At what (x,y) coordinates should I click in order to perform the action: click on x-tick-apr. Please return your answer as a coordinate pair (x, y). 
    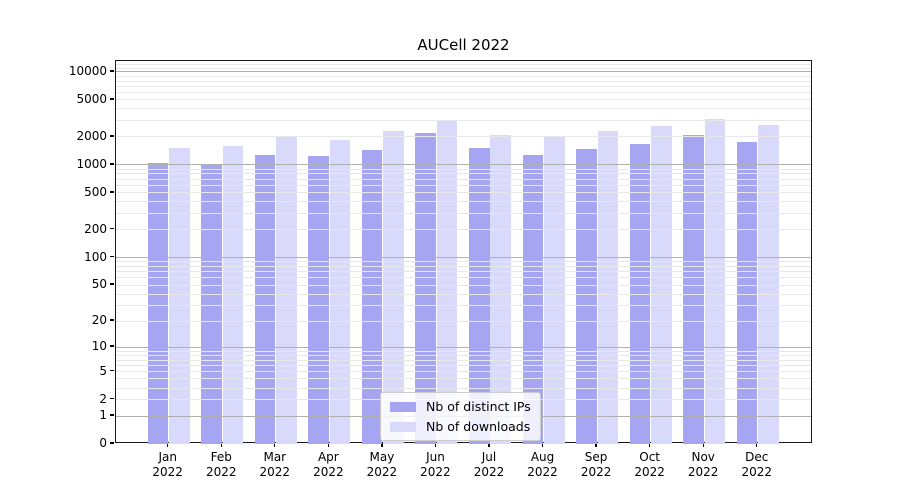
    Looking at the image, I should click on (328, 445).